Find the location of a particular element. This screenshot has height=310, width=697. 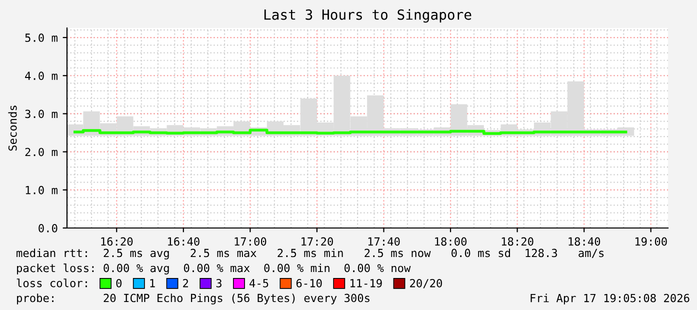

y-tick-label: 4.0 m is located at coordinates (41, 76).